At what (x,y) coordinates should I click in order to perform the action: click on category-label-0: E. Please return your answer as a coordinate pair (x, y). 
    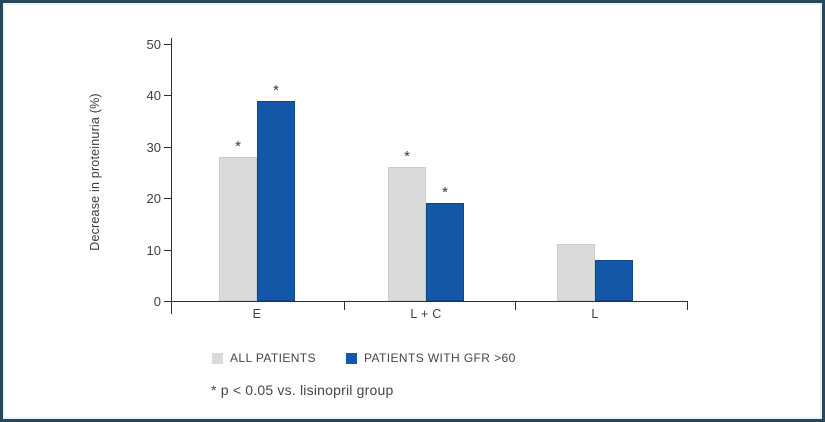
    Looking at the image, I should click on (257, 314).